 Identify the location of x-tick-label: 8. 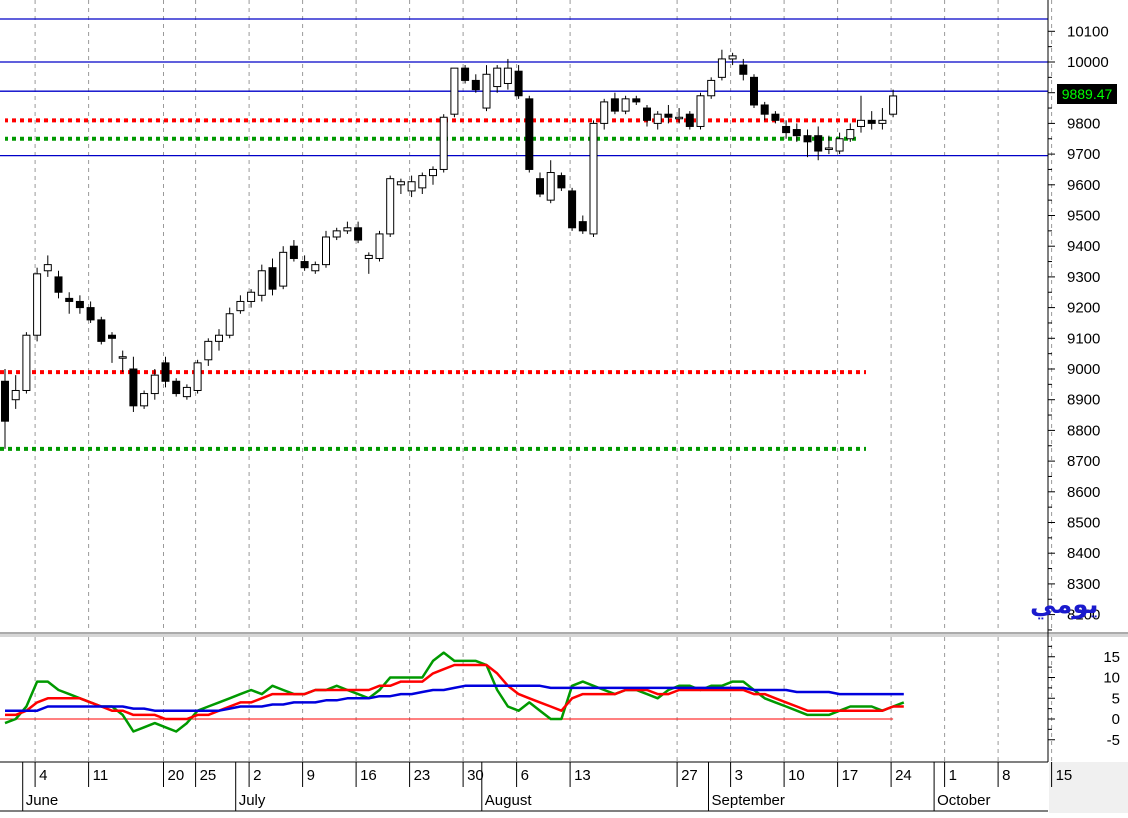
(1006, 775).